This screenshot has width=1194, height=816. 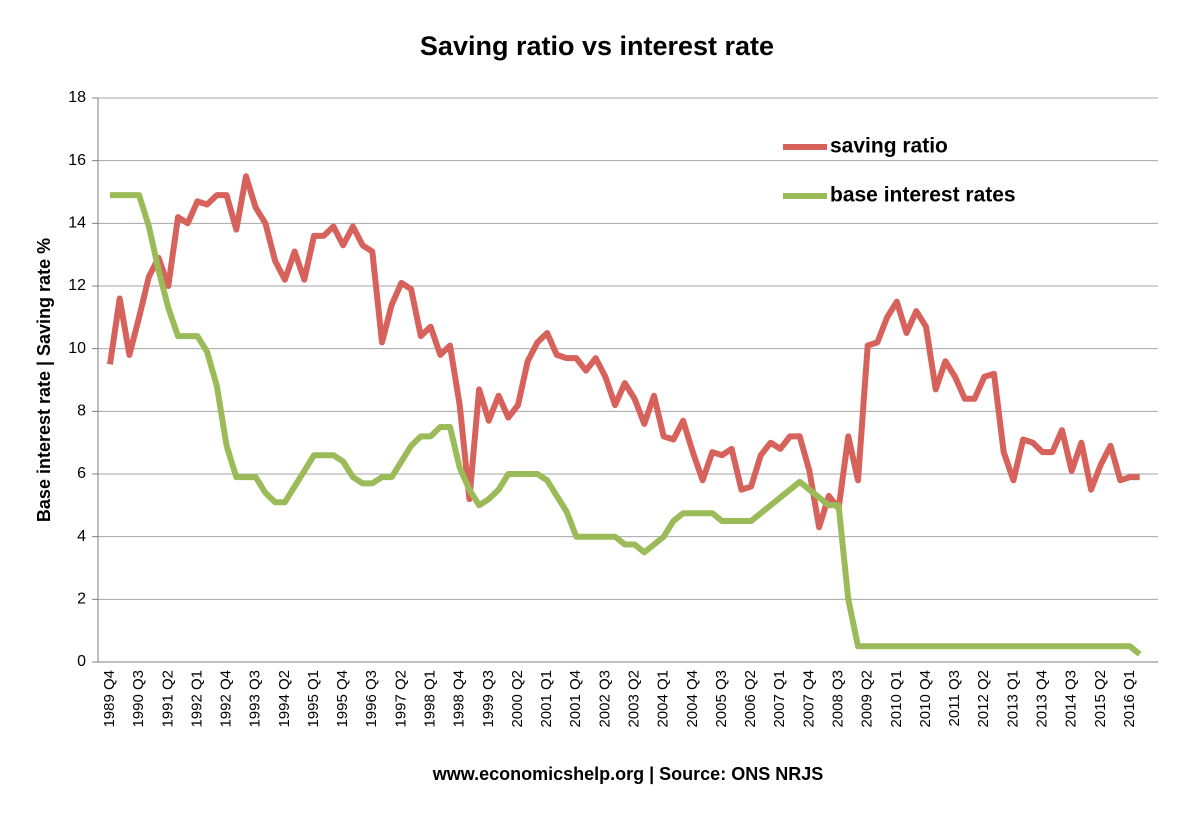 I want to click on x-tick-label: 2013 Q1, so click(x=1012, y=699).